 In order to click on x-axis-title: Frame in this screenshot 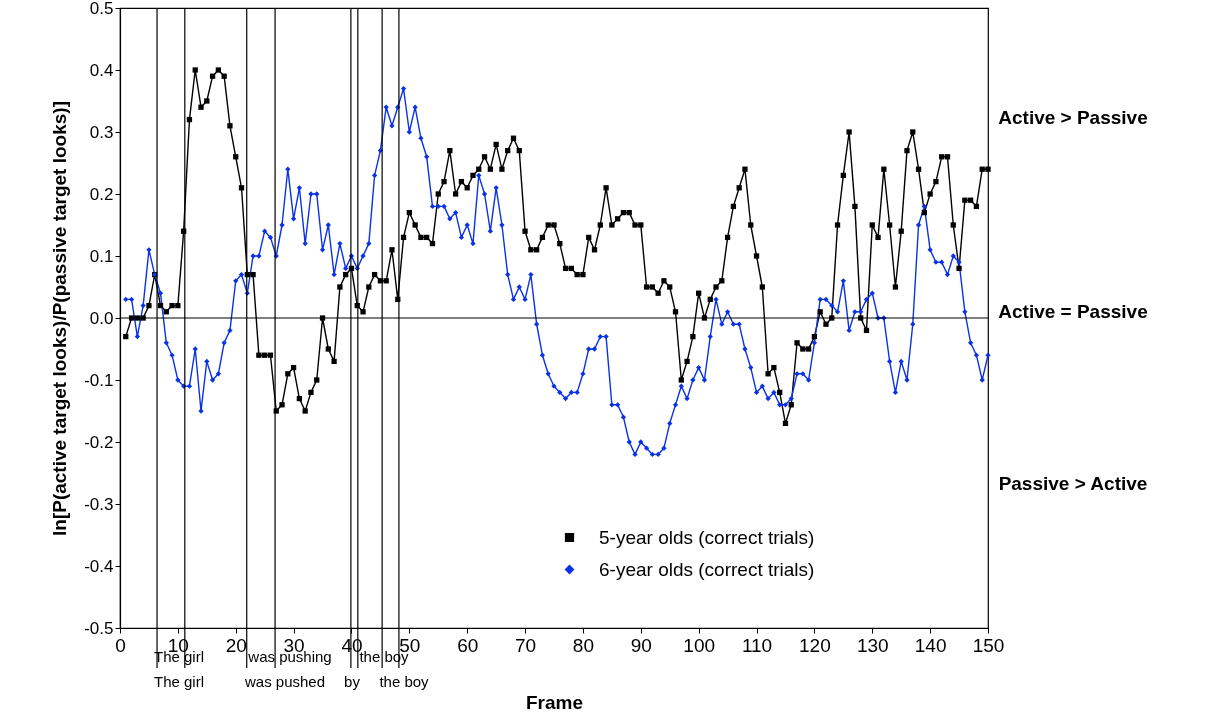, I will do `click(554, 702)`.